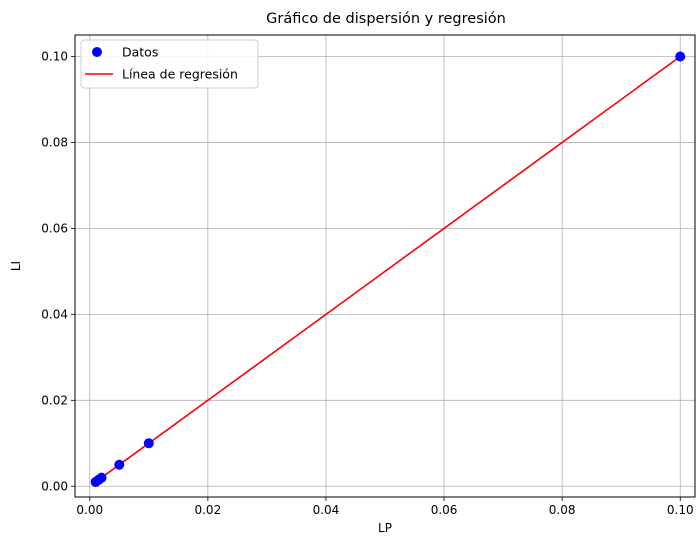 This screenshot has width=700, height=548. What do you see at coordinates (97, 52) in the screenshot?
I see `legend-marker-swatch` at bounding box center [97, 52].